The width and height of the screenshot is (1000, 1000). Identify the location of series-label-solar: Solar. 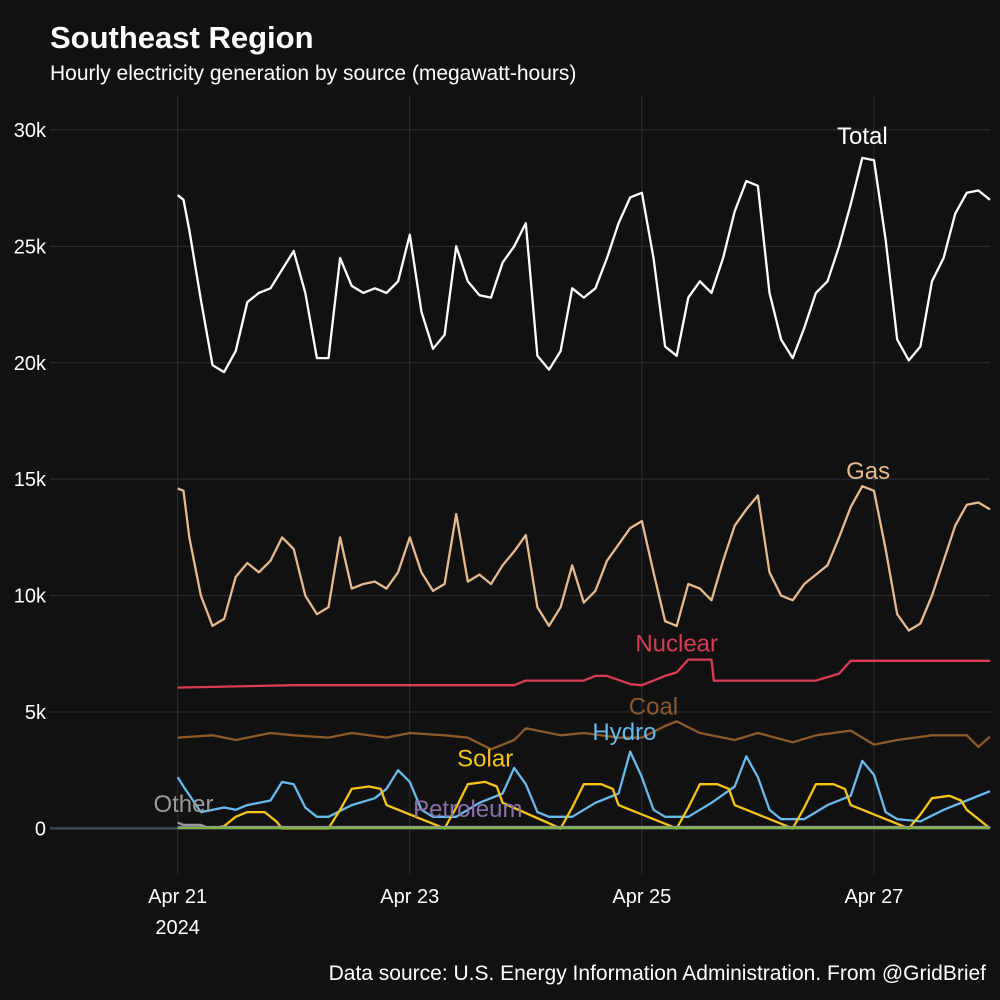
(485, 759).